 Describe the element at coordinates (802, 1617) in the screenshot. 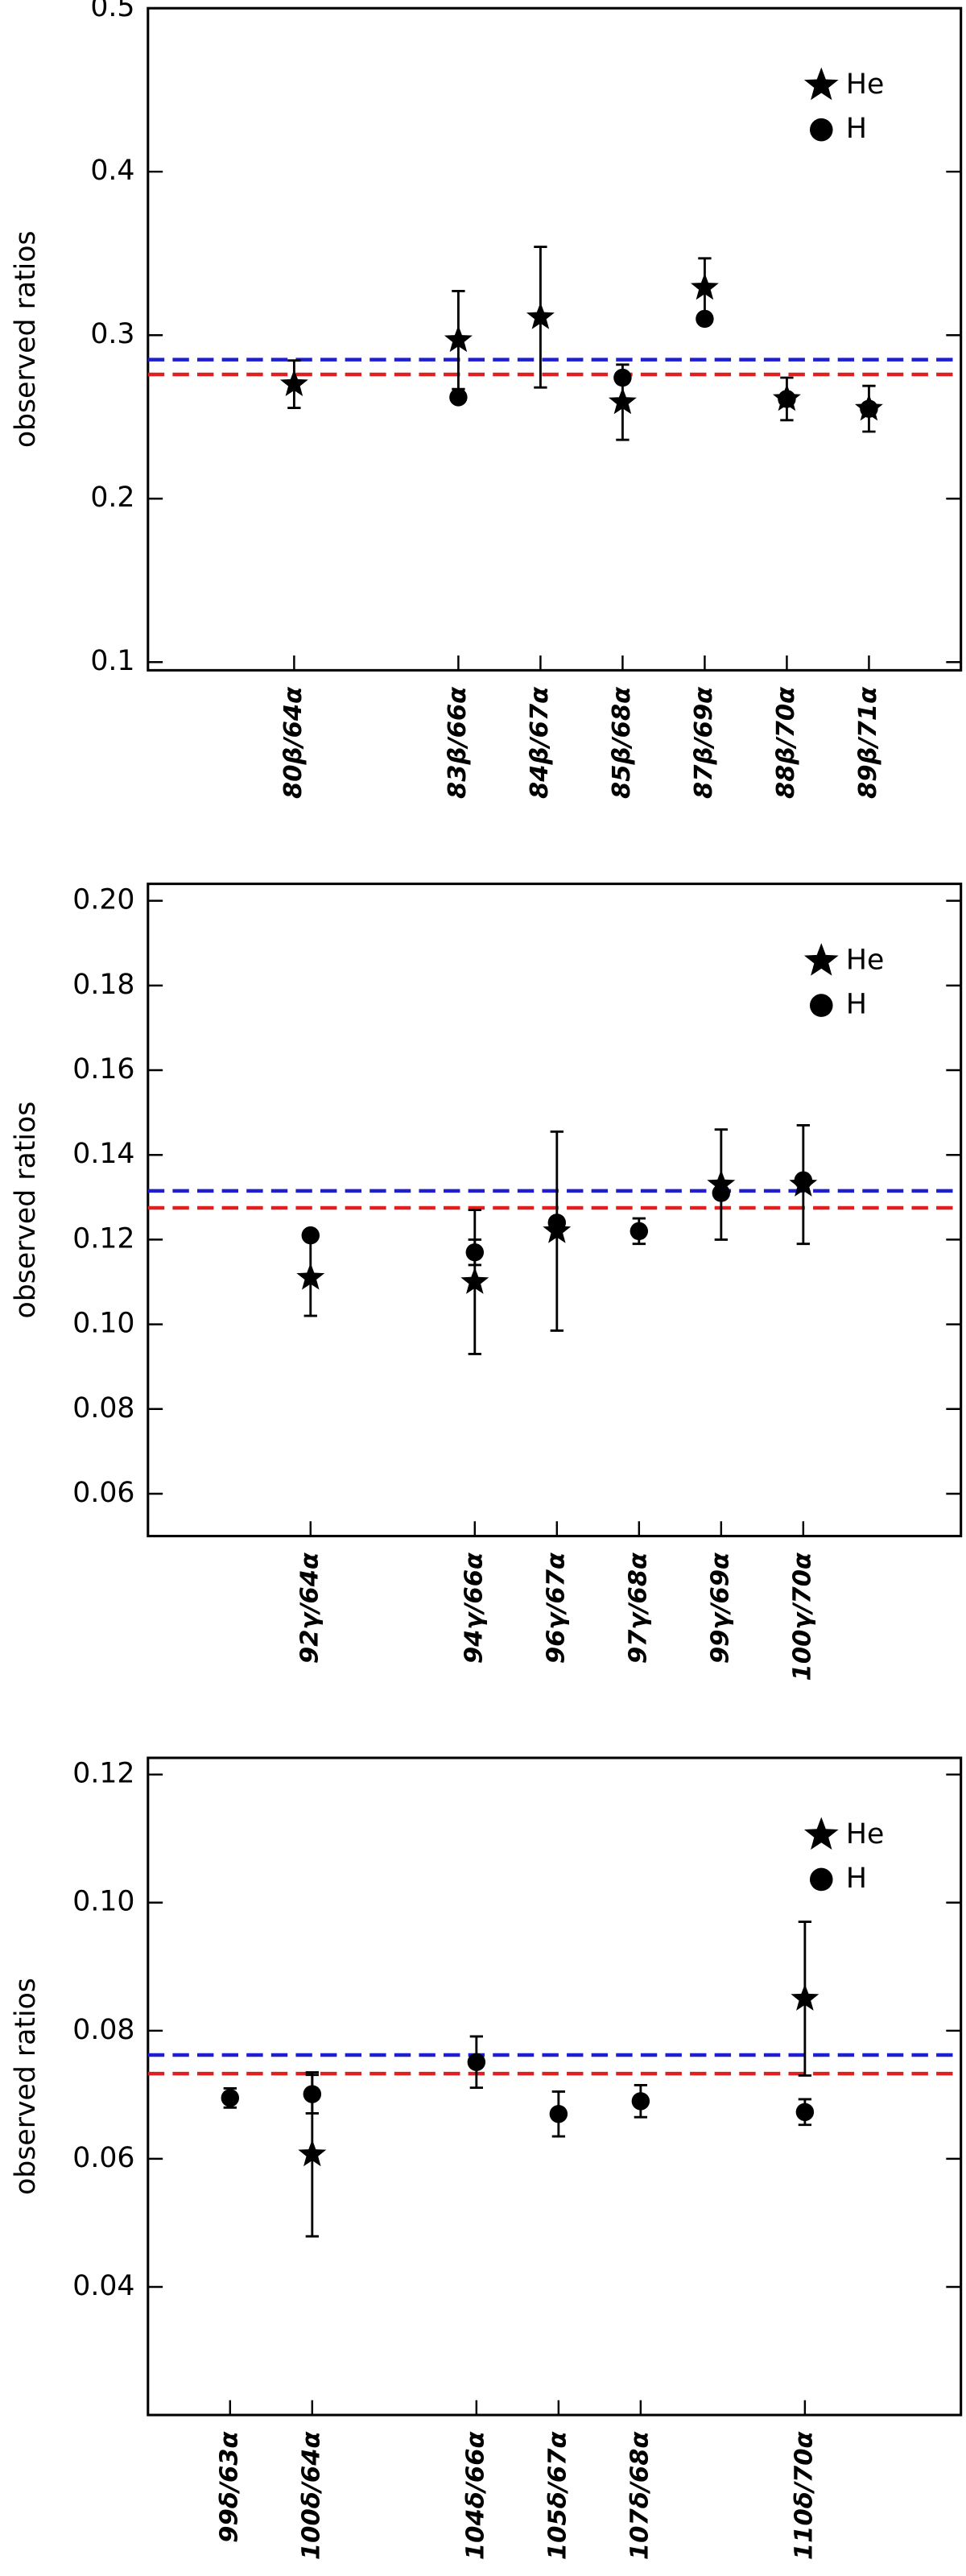

I see `x-tick-label: 100γ/70α` at that location.